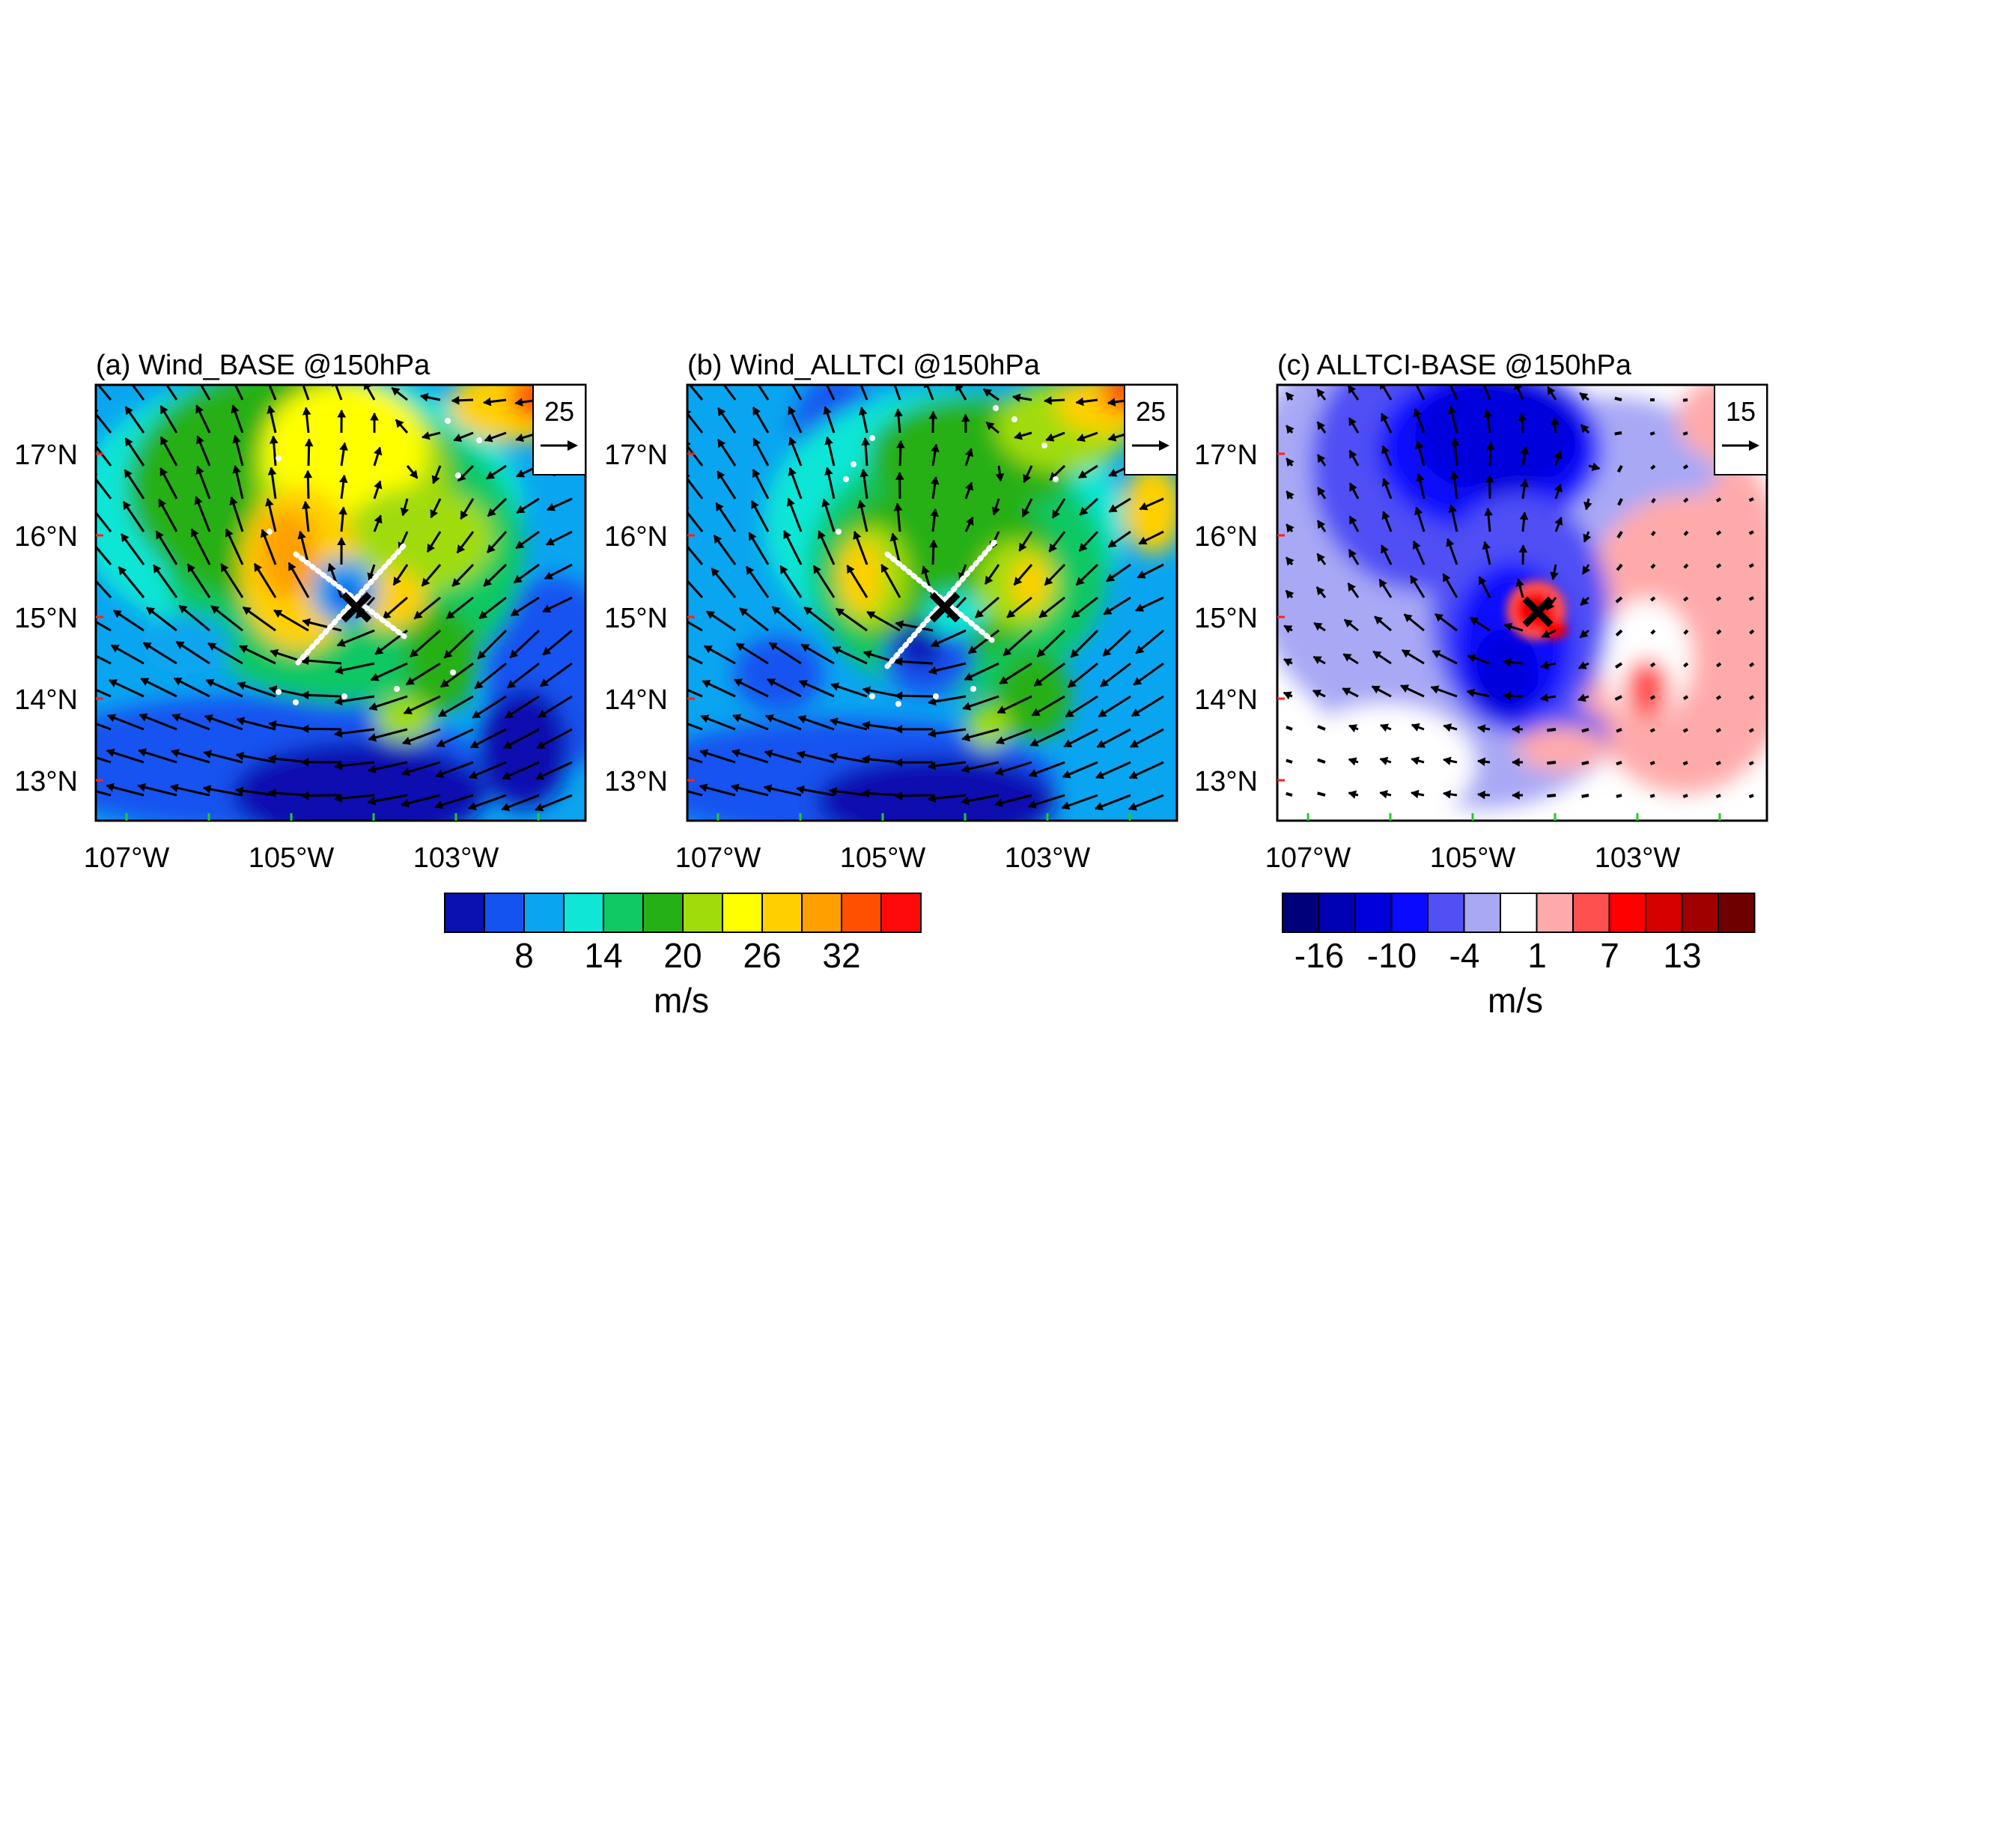 This screenshot has width=2005, height=1848. Describe the element at coordinates (1682, 955) in the screenshot. I see `colorbar-label: 13` at that location.